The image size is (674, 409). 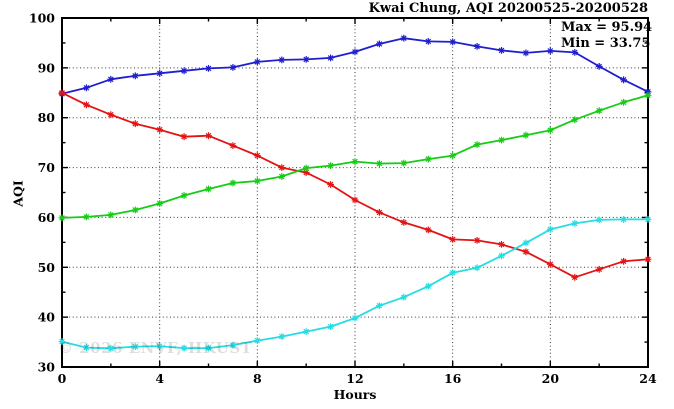 I want to click on chart-title: Kwai Chung, AQI 20200525-20200528, so click(x=508, y=8).